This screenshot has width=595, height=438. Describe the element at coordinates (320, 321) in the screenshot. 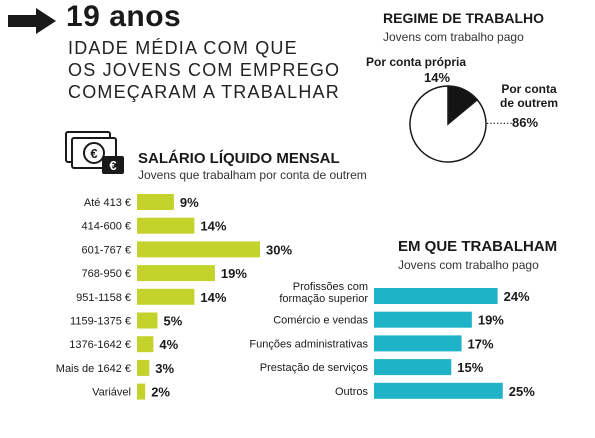

I see `work-category-label: Comércio e vendas` at that location.